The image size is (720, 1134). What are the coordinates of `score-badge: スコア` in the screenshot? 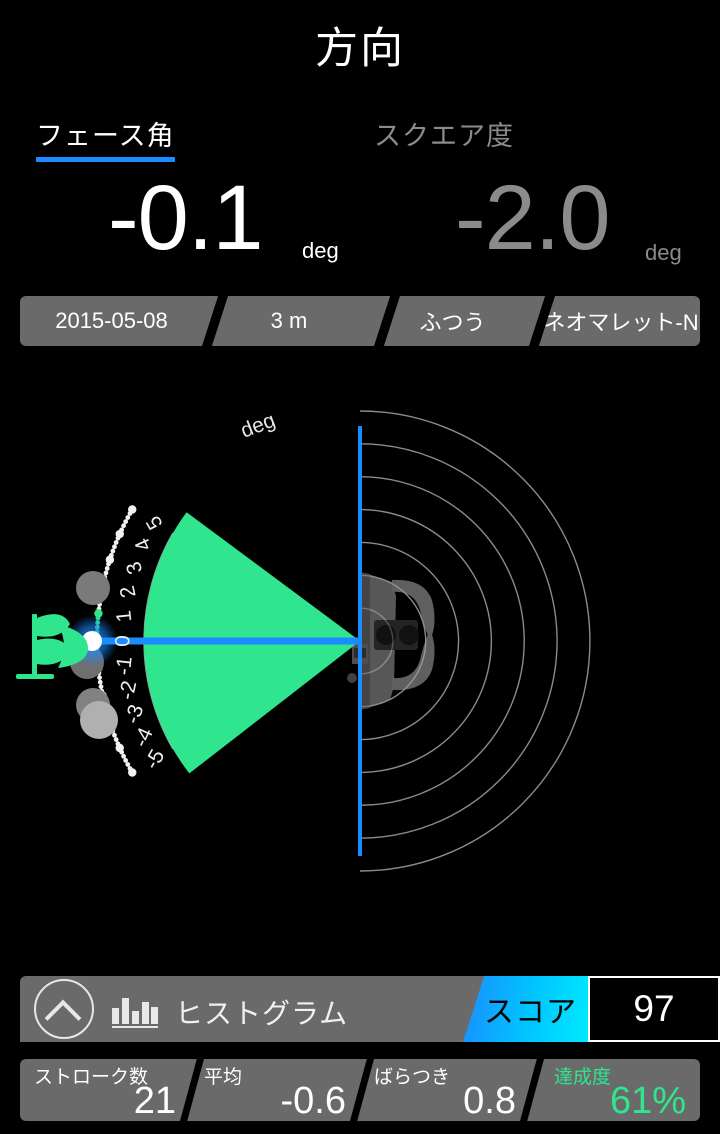 It's located at (525, 1009).